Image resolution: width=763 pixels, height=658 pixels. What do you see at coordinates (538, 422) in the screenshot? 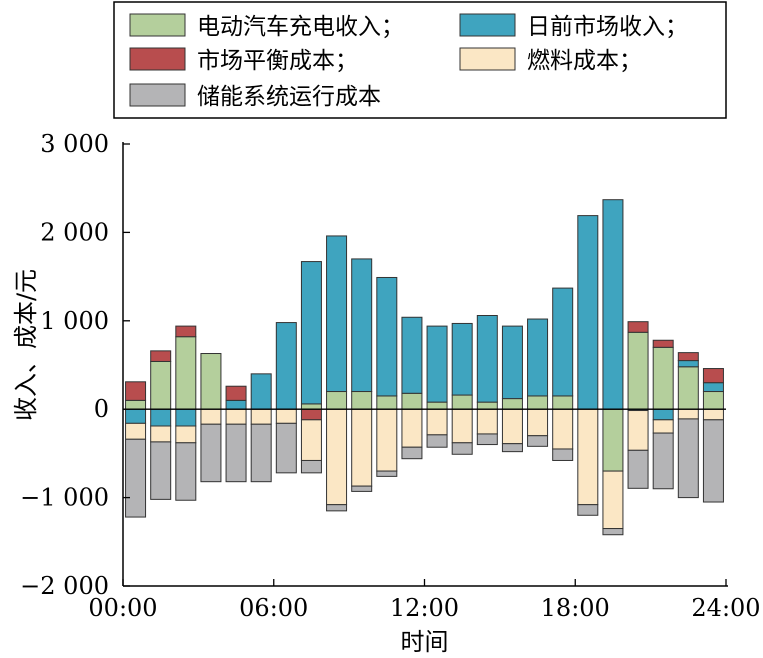
I see `bar-segment-s3-h17` at bounding box center [538, 422].